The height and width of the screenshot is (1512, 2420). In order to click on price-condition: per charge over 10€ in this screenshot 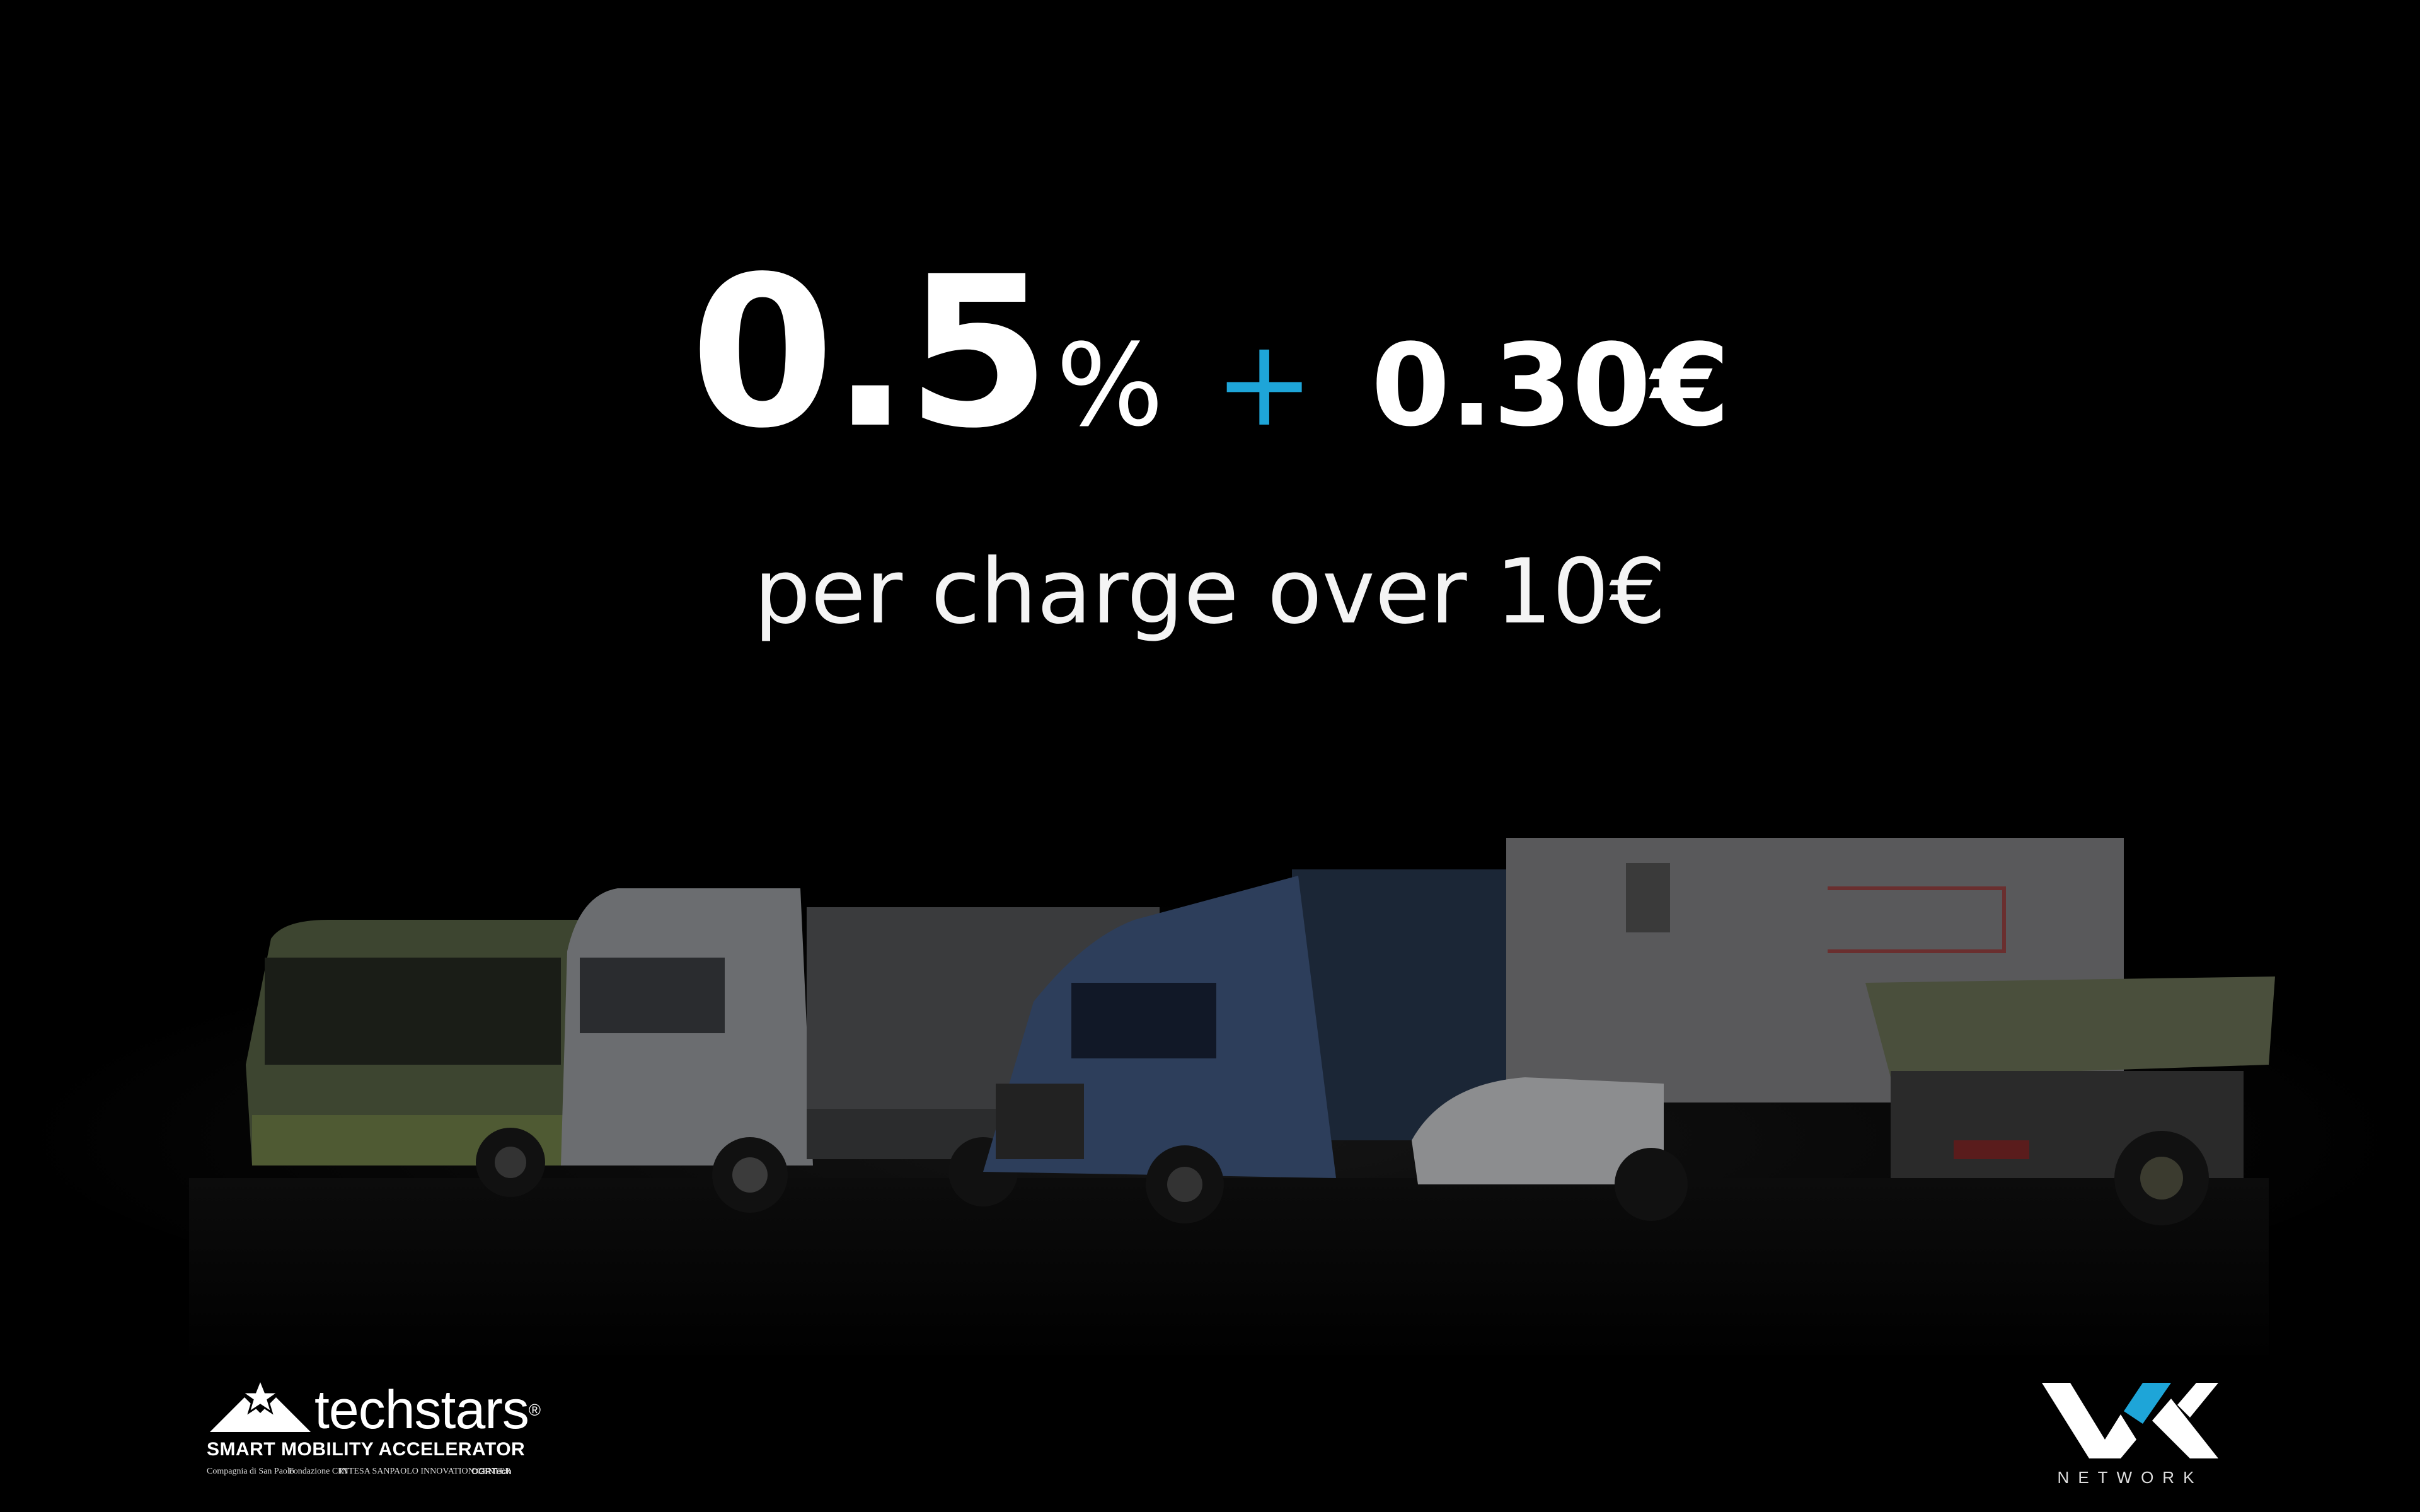, I will do `click(1210, 592)`.